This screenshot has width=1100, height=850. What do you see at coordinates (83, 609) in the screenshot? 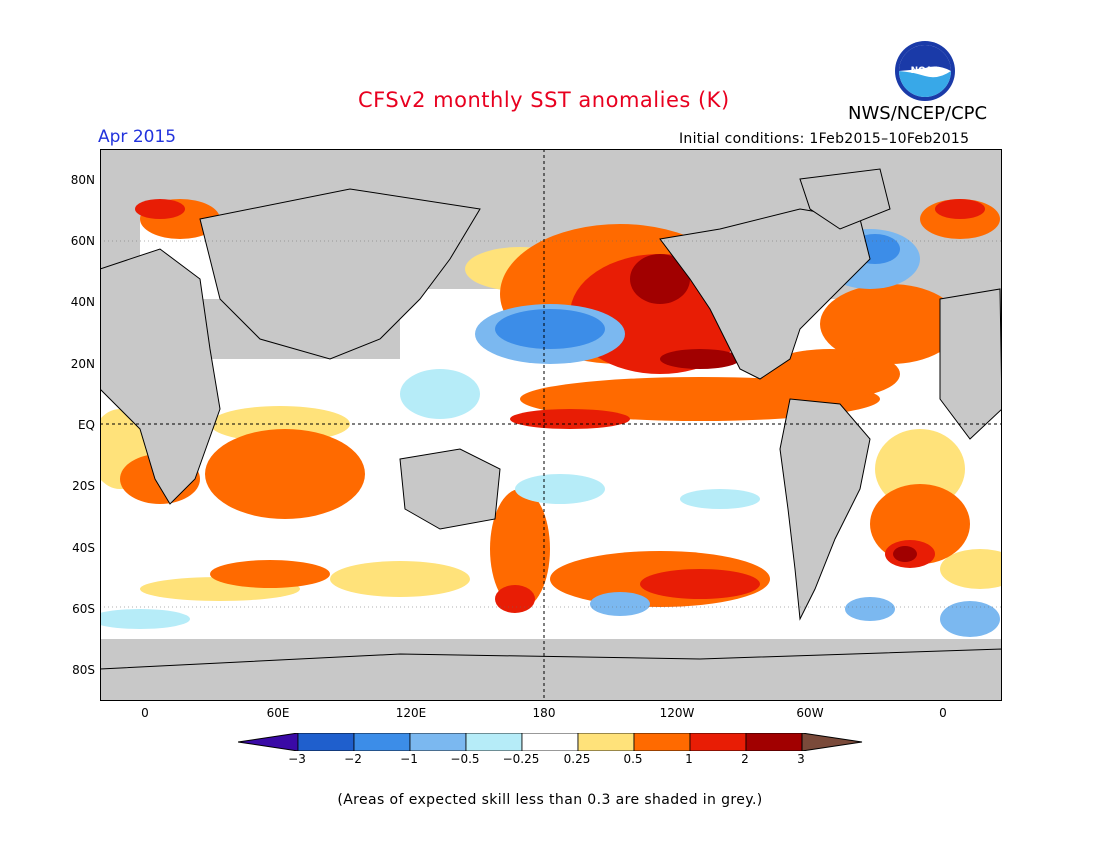
I see `lat-label-60s: 60S` at bounding box center [83, 609].